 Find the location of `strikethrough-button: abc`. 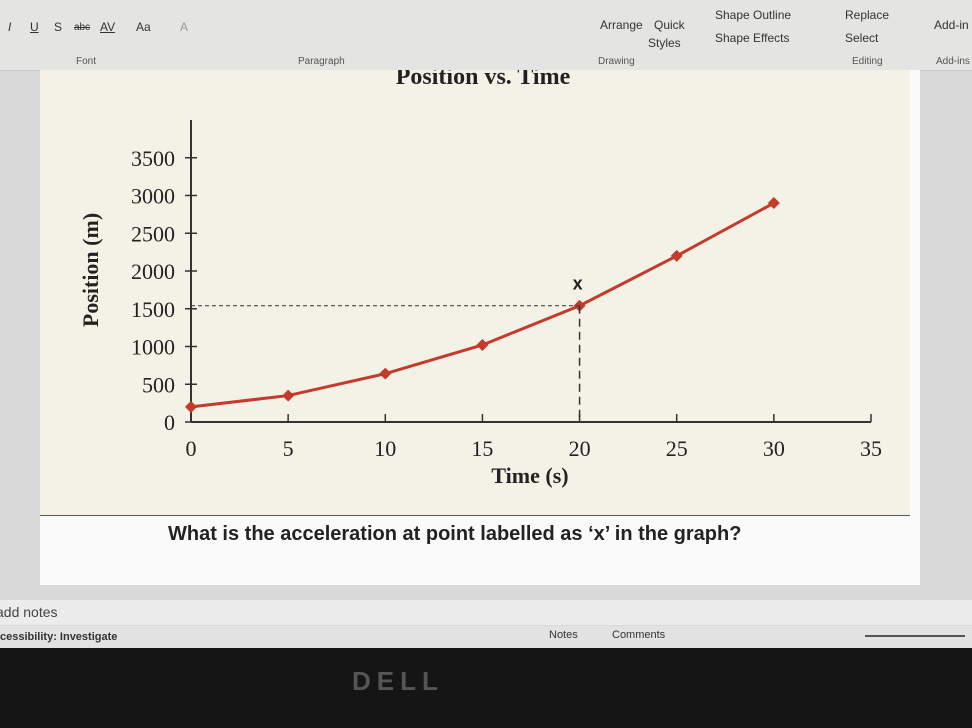

strikethrough-button: abc is located at coordinates (82, 27).